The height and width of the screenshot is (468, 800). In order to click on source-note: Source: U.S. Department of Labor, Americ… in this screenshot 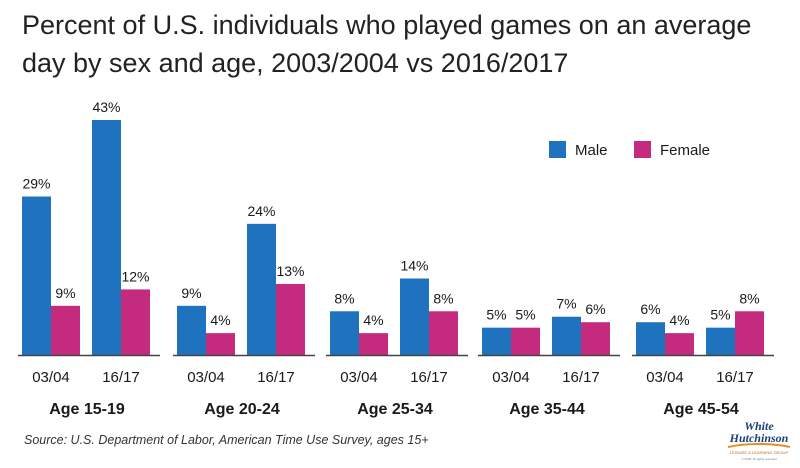, I will do `click(226, 440)`.